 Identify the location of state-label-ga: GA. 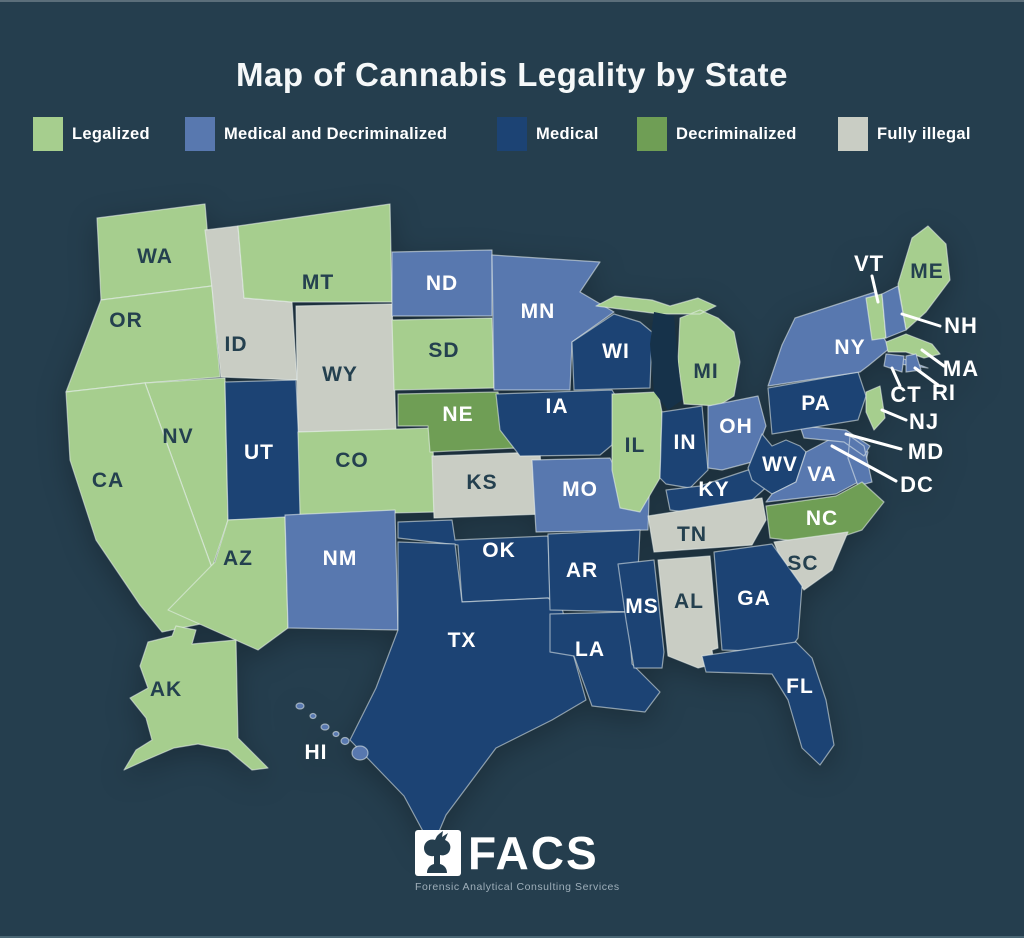
(754, 598).